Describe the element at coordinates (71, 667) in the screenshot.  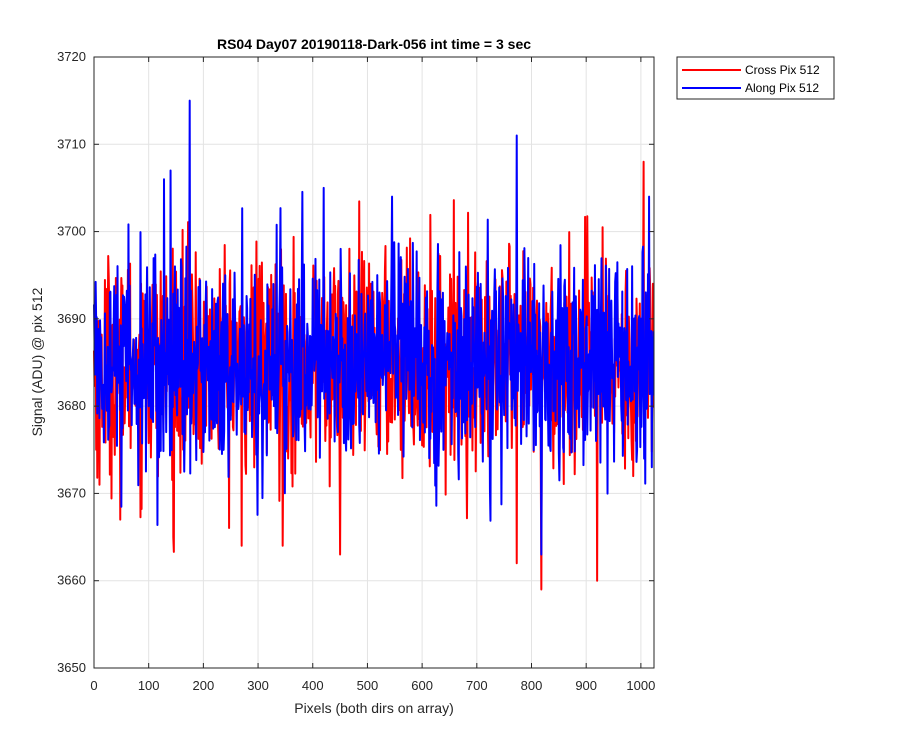
I see `y-tick-label: 3650` at that location.